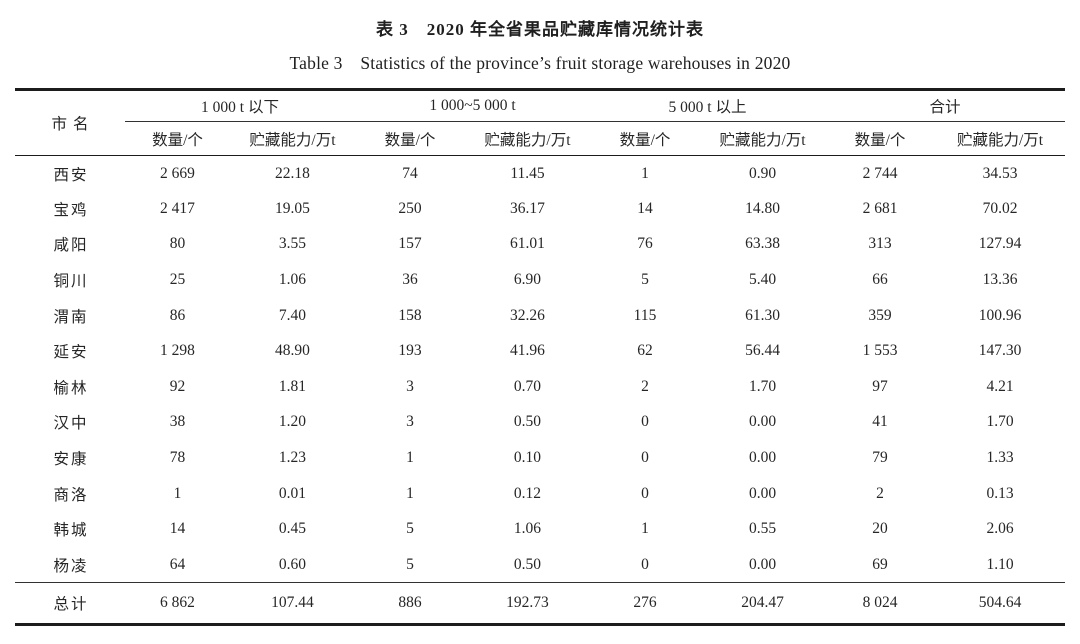 The width and height of the screenshot is (1080, 644). Describe the element at coordinates (292, 529) in the screenshot. I see `cell-value: 0.45` at that location.